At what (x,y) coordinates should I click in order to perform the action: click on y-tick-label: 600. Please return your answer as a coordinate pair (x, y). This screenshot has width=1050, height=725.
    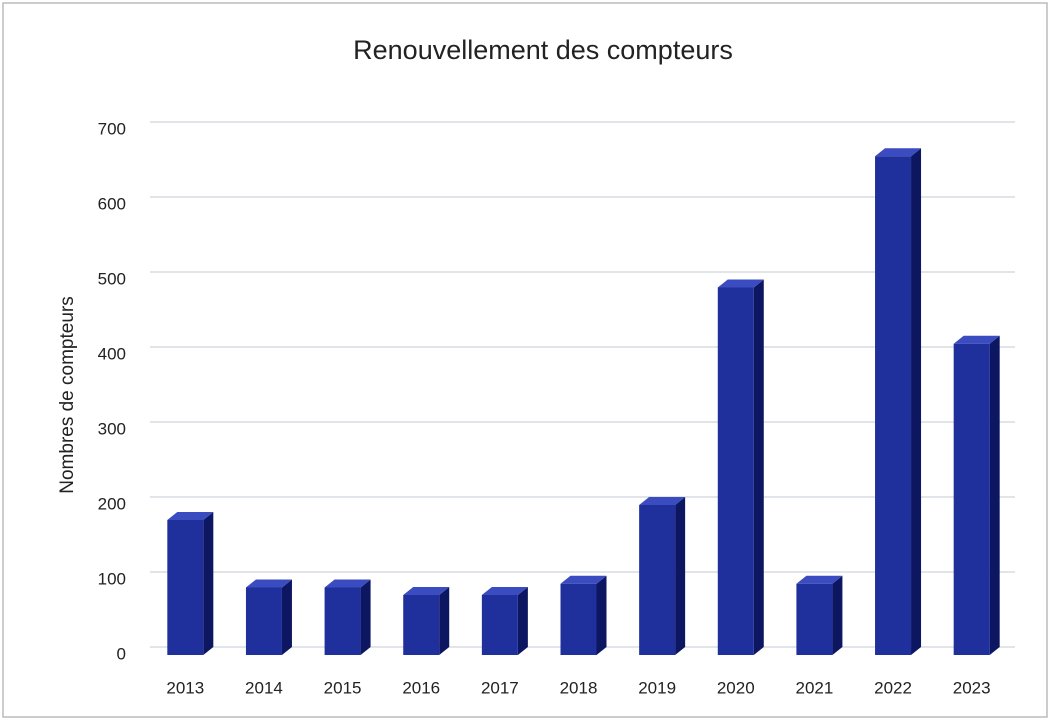
    Looking at the image, I should click on (112, 203).